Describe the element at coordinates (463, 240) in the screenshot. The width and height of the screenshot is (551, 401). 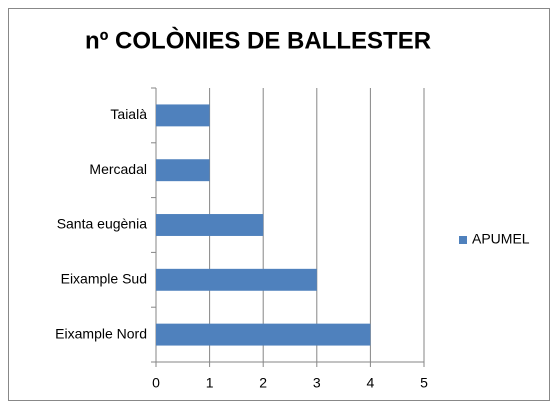
I see `legend-swatch` at that location.